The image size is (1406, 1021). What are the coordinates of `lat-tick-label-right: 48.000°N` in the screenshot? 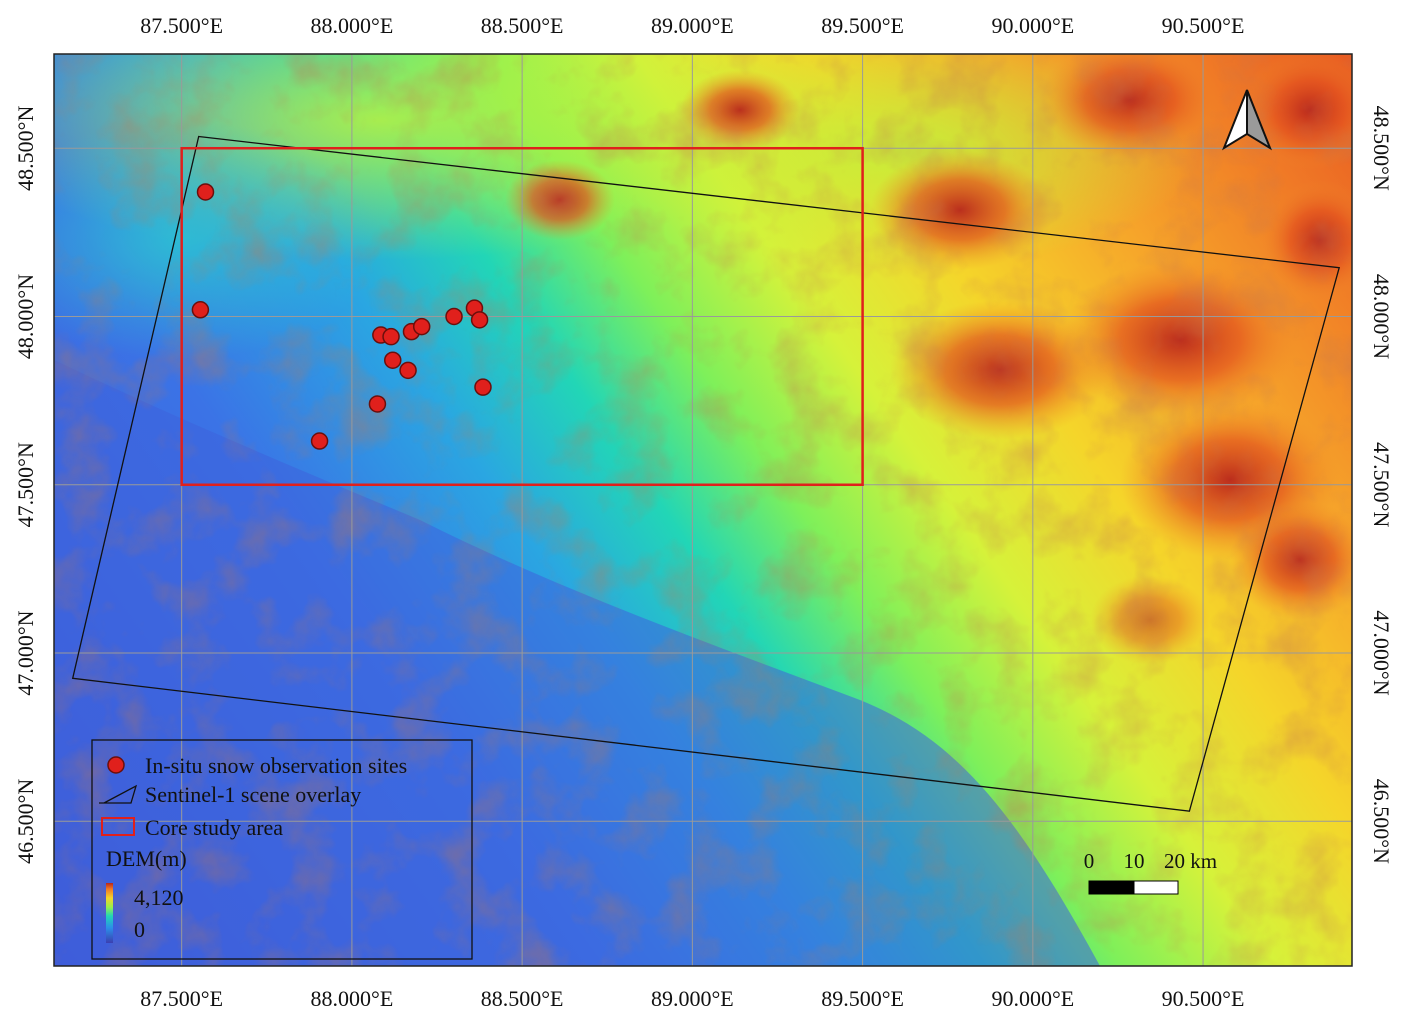 It's located at (1381, 316).